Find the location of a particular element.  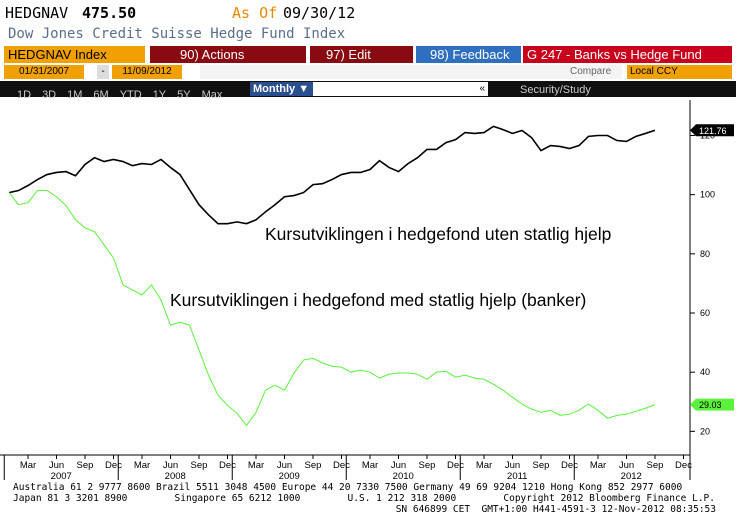

x-group-label: 2012 is located at coordinates (631, 476).